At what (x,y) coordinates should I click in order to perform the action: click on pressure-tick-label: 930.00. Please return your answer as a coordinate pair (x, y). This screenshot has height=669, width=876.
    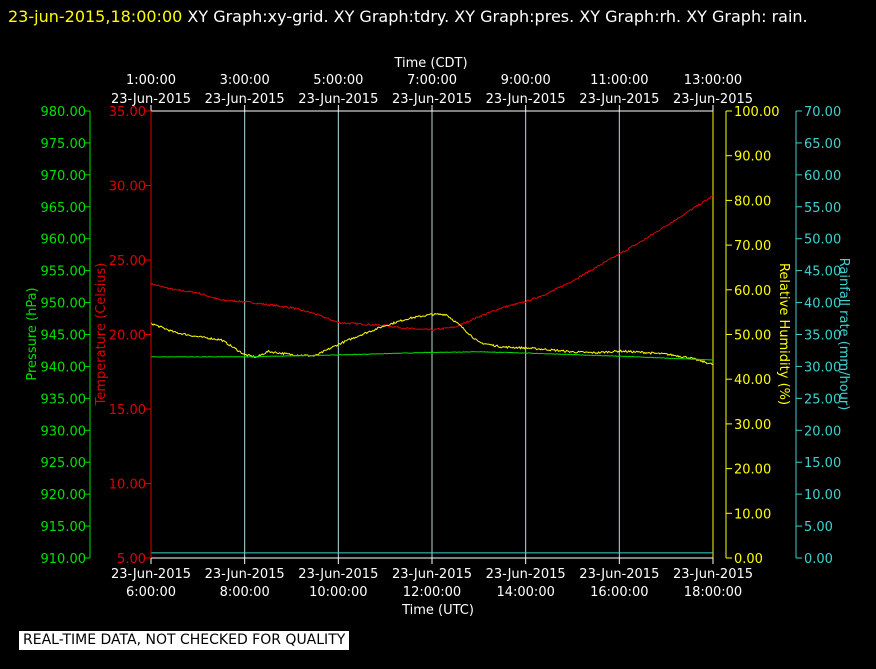
    Looking at the image, I should click on (64, 431).